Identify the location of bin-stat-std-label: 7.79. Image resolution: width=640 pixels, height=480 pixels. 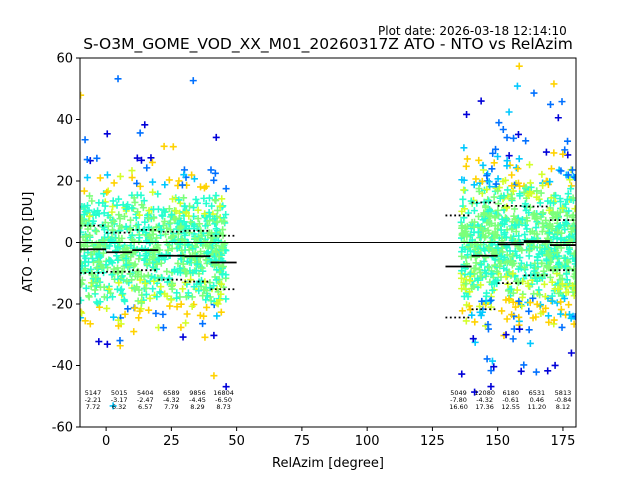
(171, 407).